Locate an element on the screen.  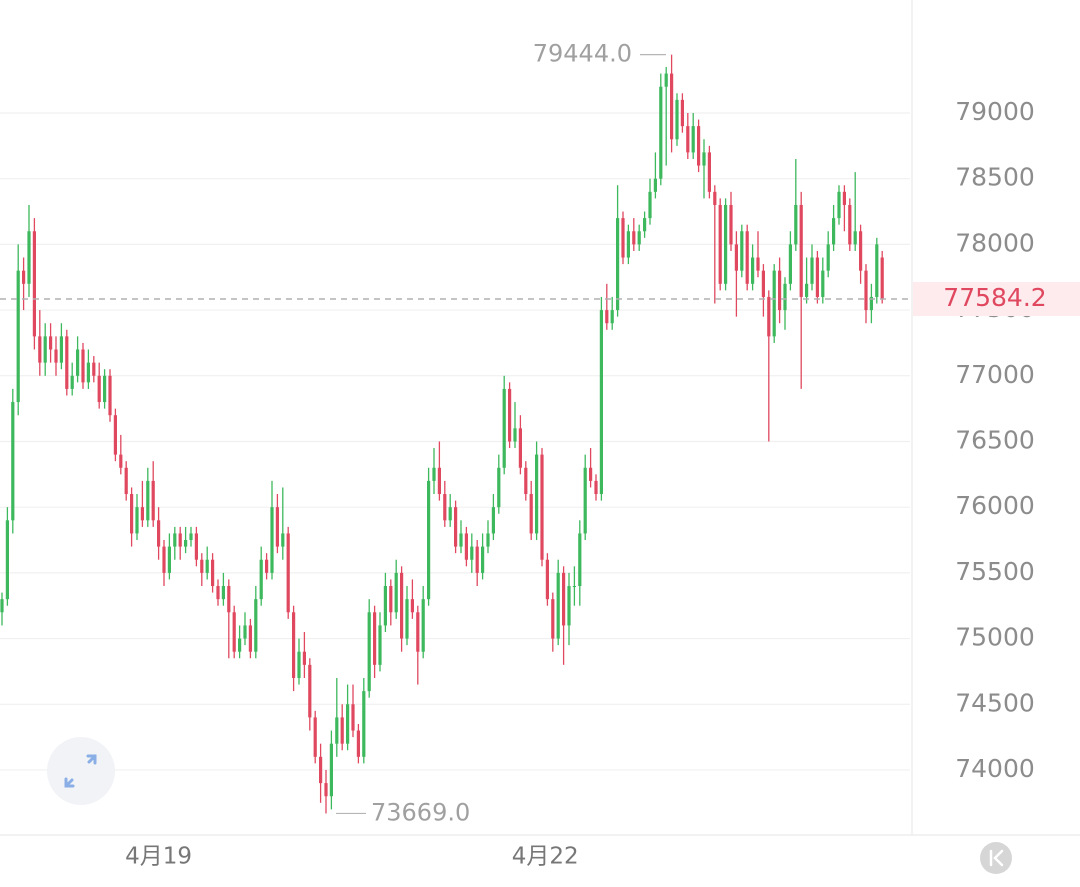
low-label: 73669.0 is located at coordinates (420, 812).